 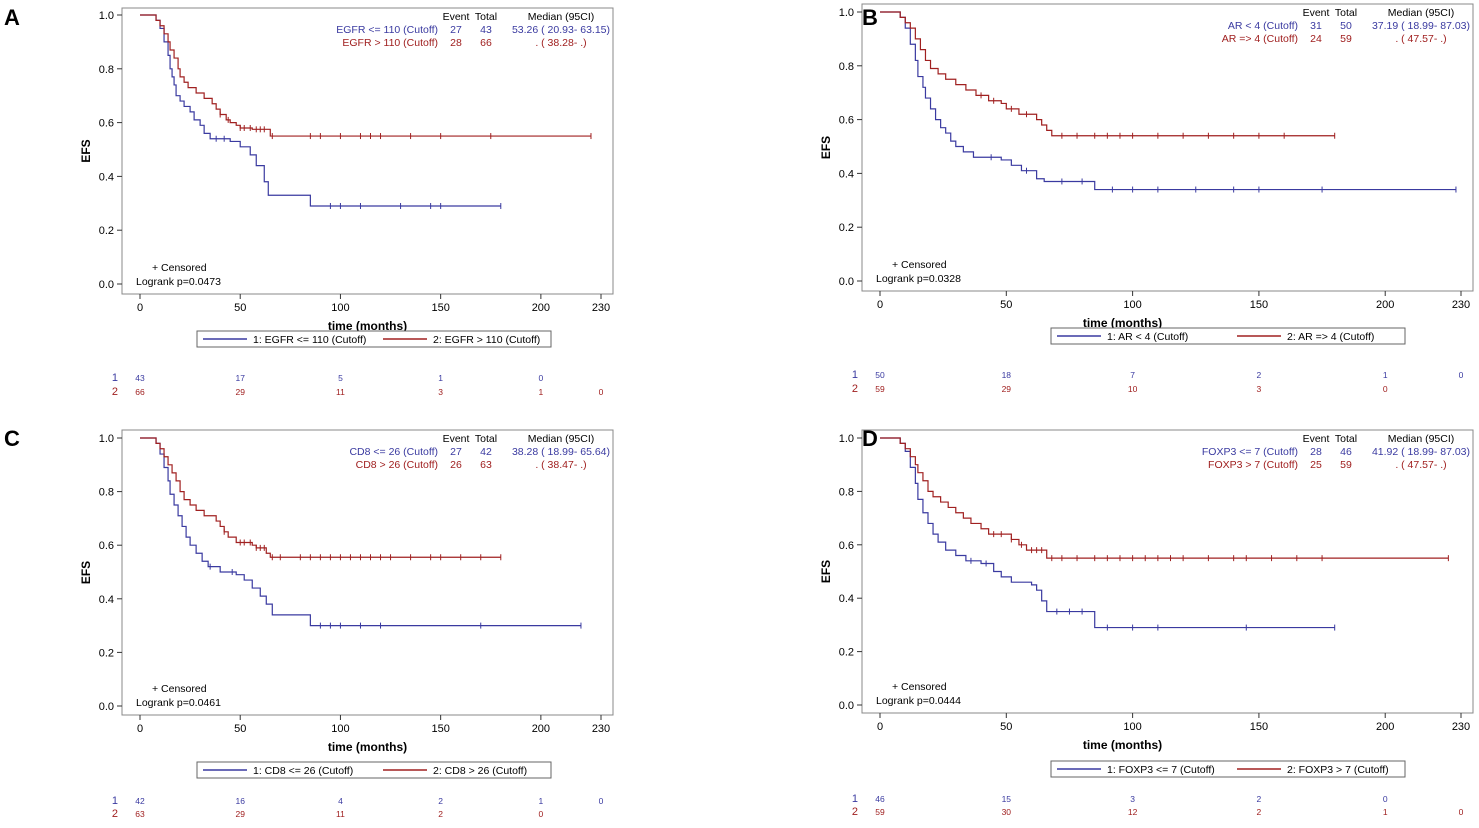 What do you see at coordinates (1461, 727) in the screenshot?
I see `x-tick-label: 230` at bounding box center [1461, 727].